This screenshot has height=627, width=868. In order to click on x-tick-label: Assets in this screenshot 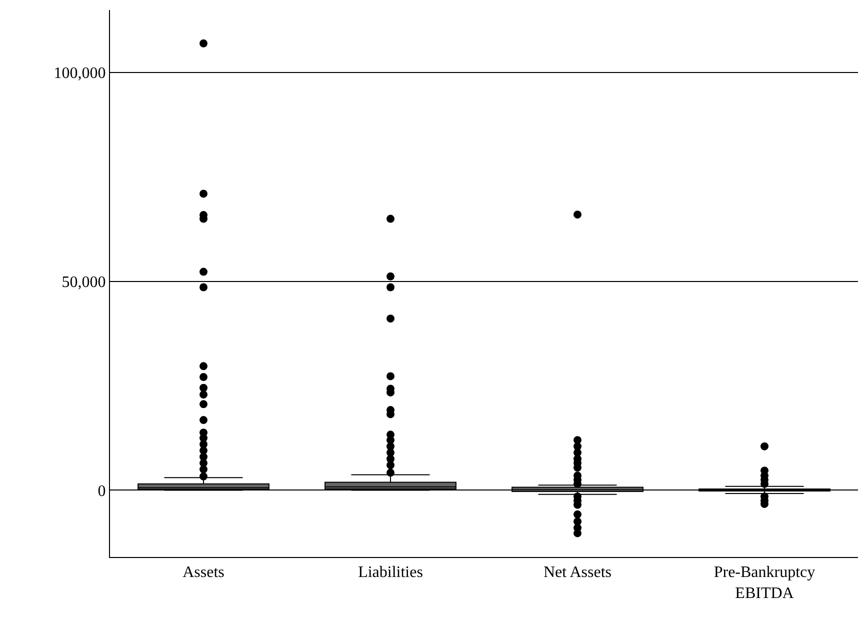, I will do `click(203, 573)`.